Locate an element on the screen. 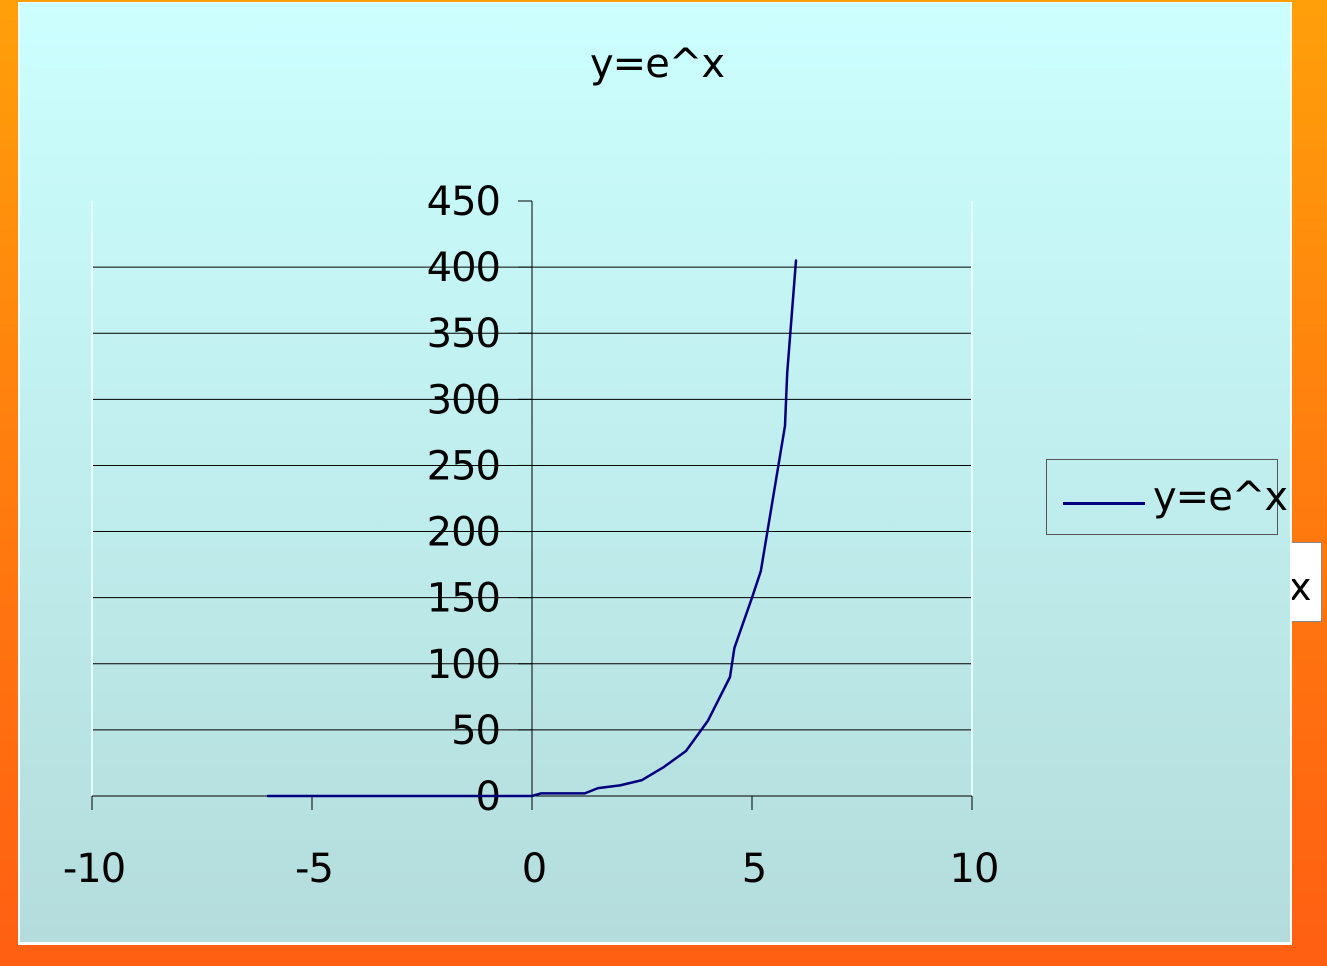 This screenshot has height=966, width=1327. legend: y=e^x is located at coordinates (1167, 497).